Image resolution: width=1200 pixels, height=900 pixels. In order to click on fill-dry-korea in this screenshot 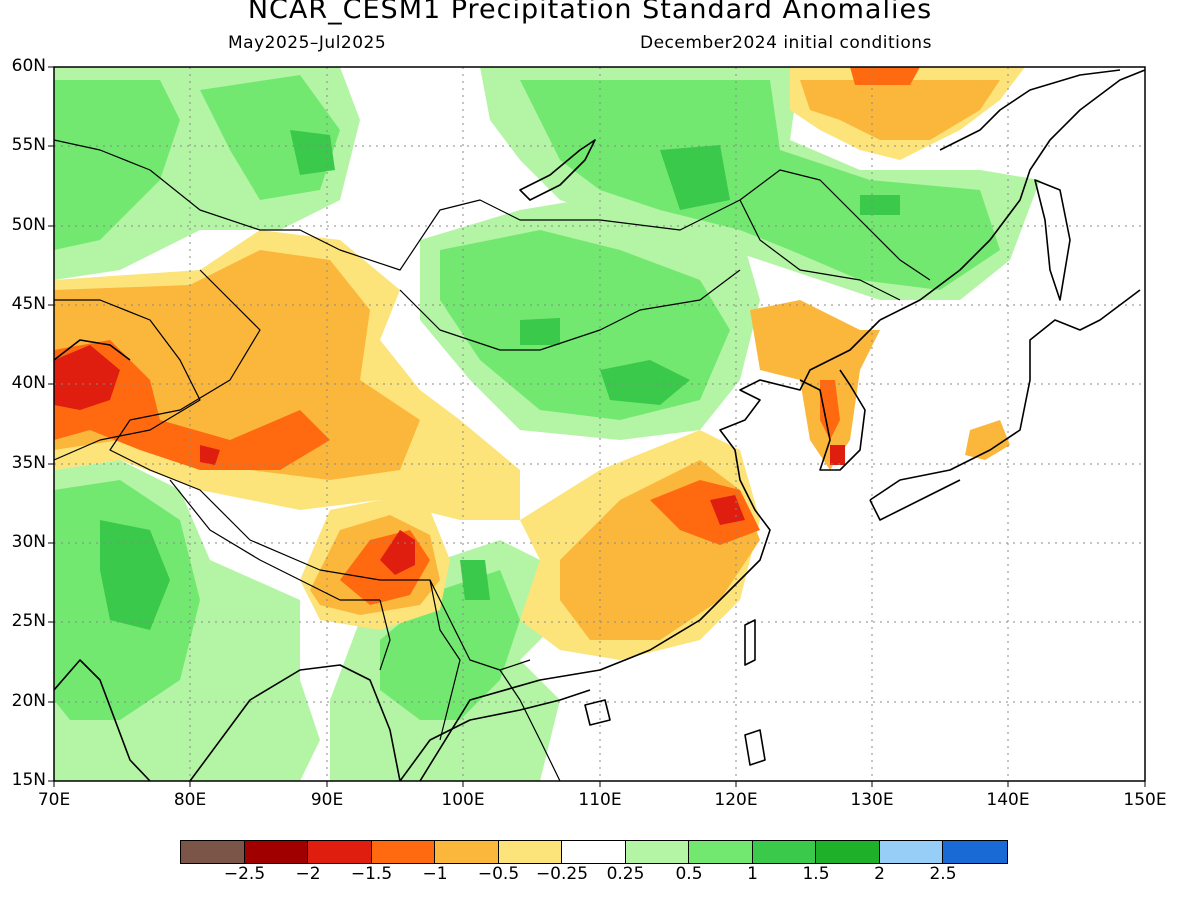, I will do `click(815, 385)`.